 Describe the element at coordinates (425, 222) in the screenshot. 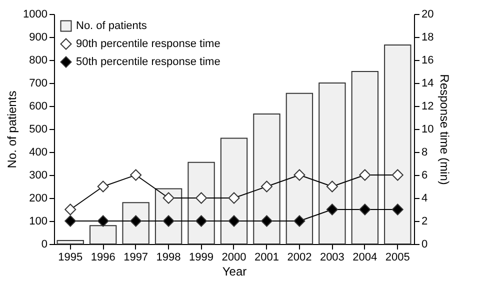

I see `y2-tick-label: 2` at that location.